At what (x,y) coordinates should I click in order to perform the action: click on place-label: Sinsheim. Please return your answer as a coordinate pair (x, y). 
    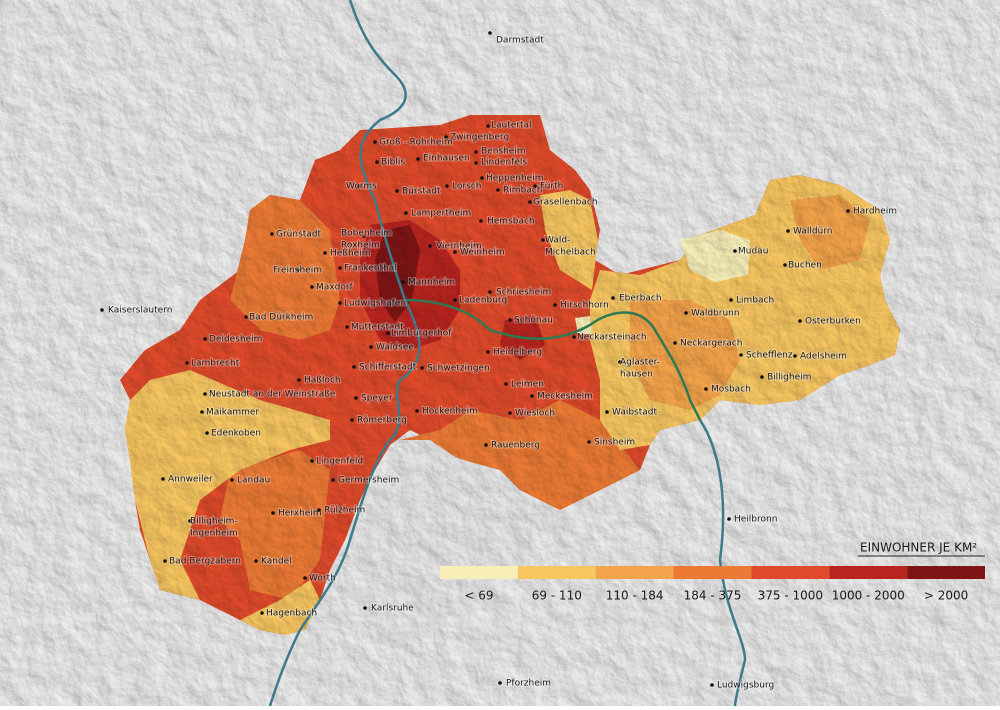
    Looking at the image, I should click on (614, 443).